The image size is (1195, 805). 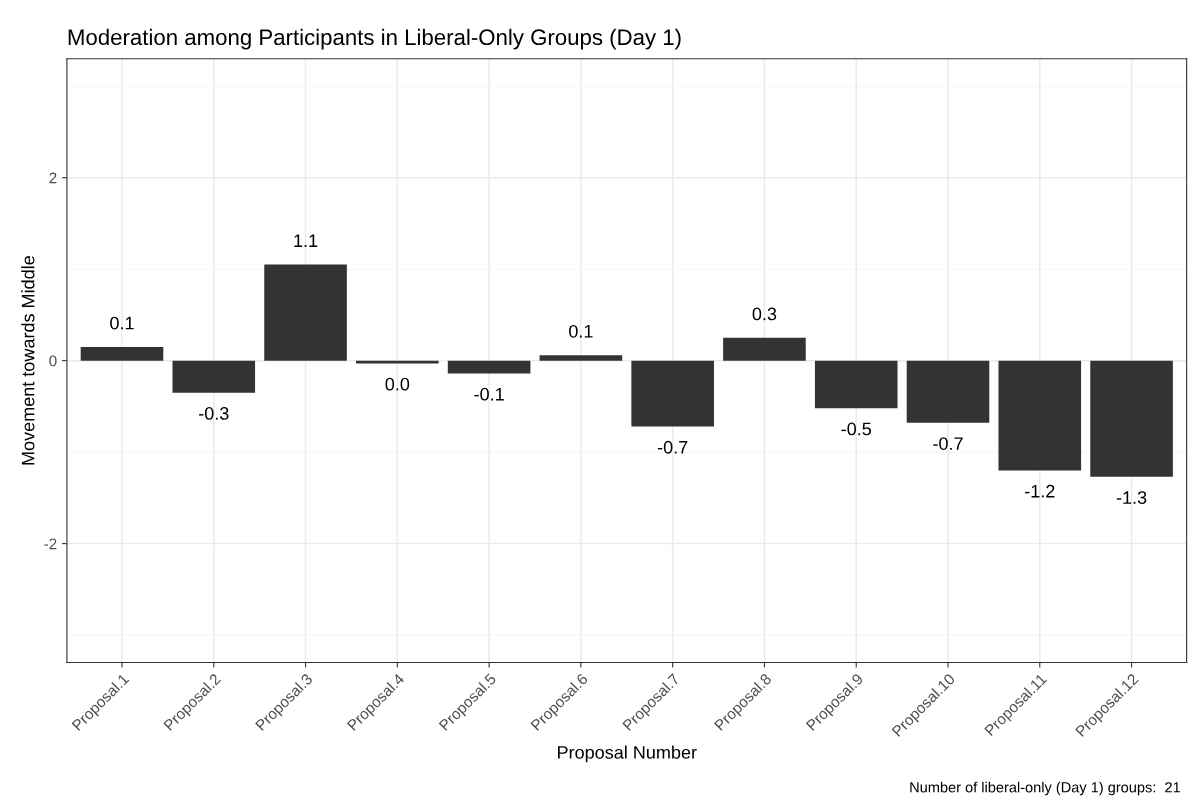 I want to click on data-label: -0.5, so click(x=856, y=429).